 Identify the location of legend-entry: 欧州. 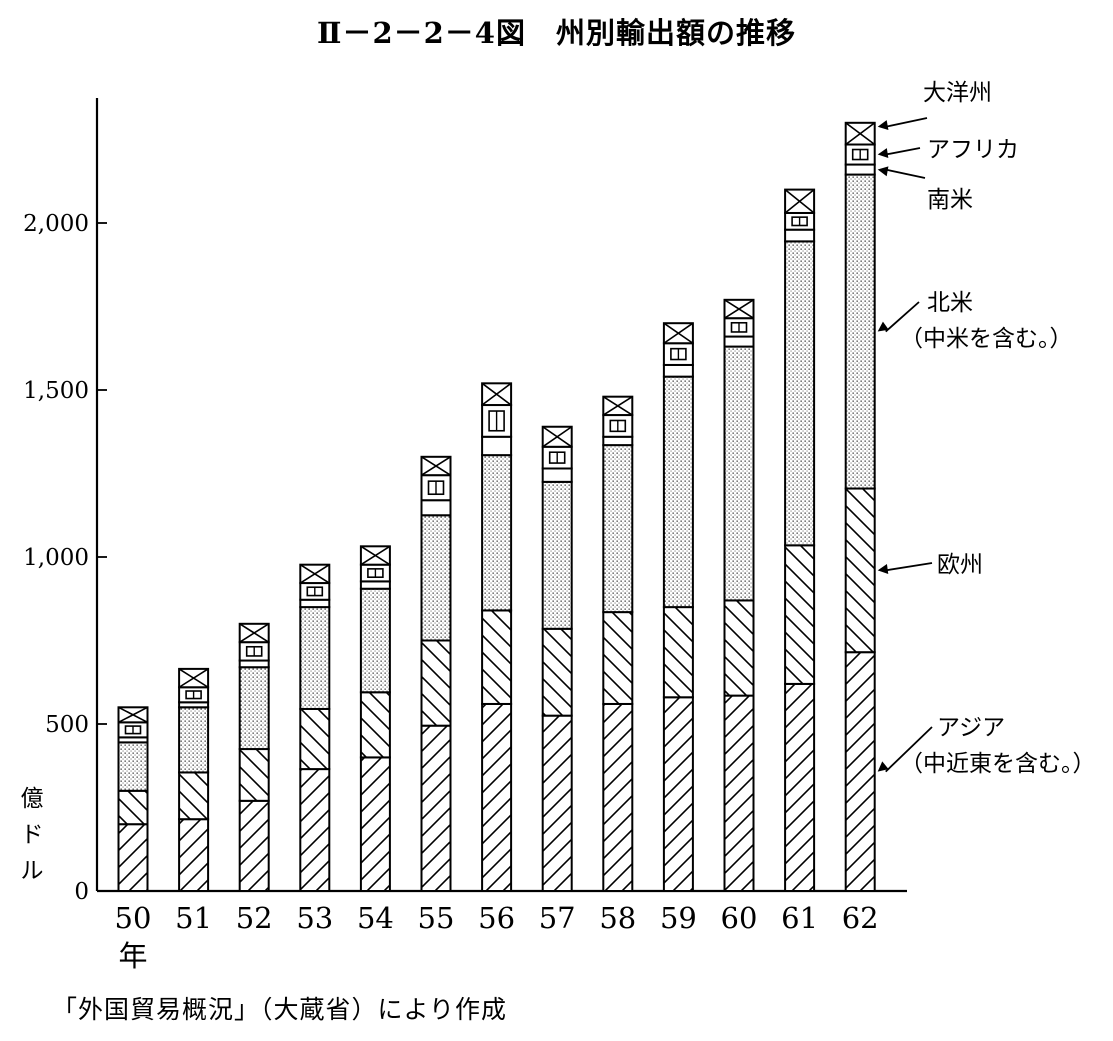
(930, 565).